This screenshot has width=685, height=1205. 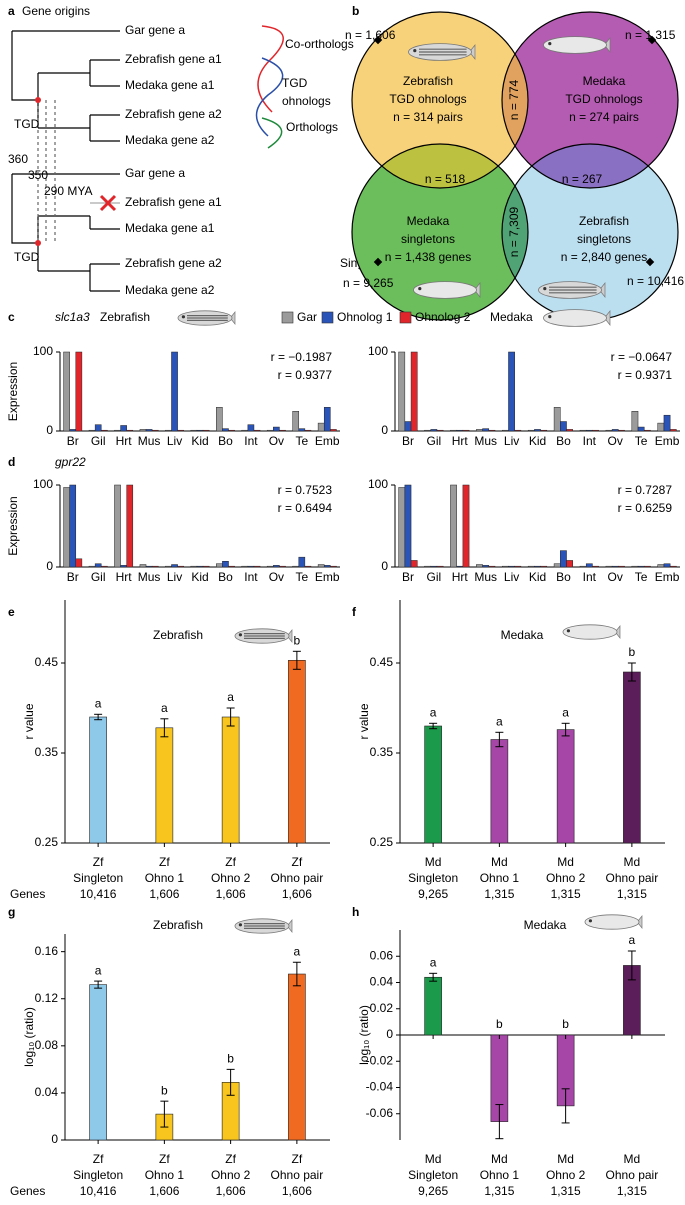 What do you see at coordinates (38, 100) in the screenshot?
I see `tgd-marker` at bounding box center [38, 100].